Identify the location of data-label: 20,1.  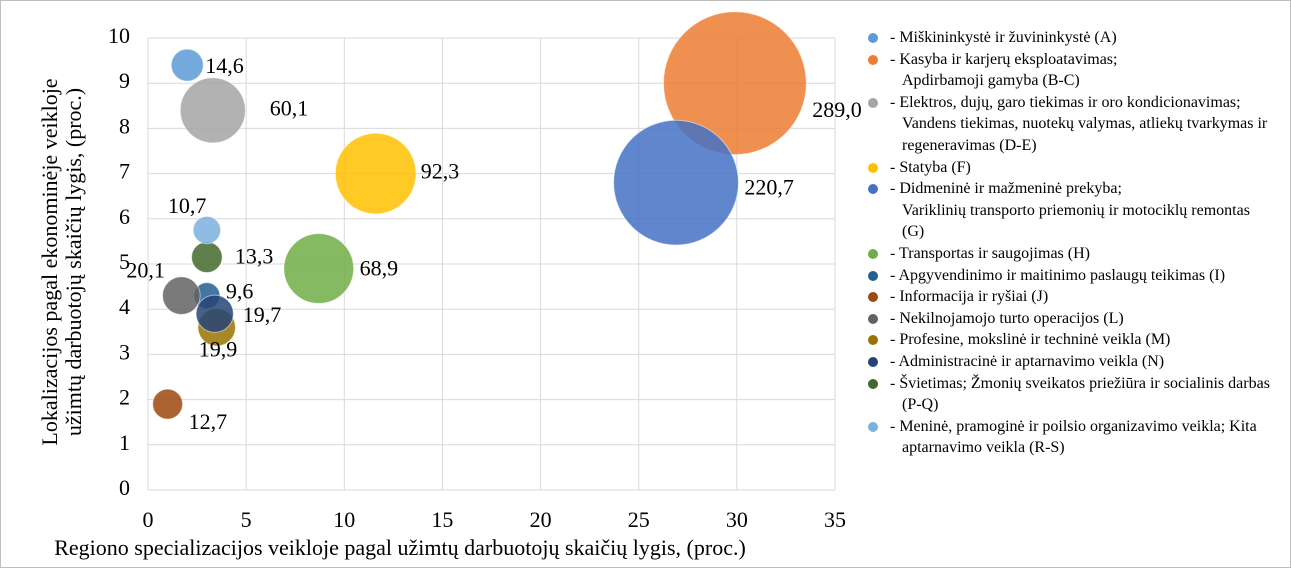
(145, 270).